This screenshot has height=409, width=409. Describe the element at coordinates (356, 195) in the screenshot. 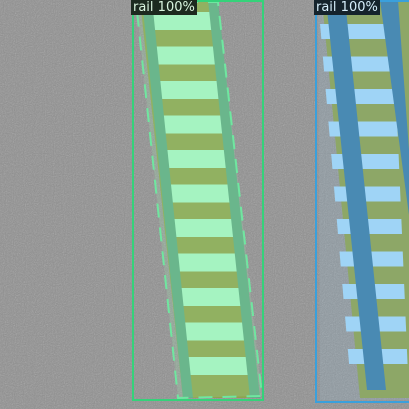

I see `right-track-left-rail` at that location.